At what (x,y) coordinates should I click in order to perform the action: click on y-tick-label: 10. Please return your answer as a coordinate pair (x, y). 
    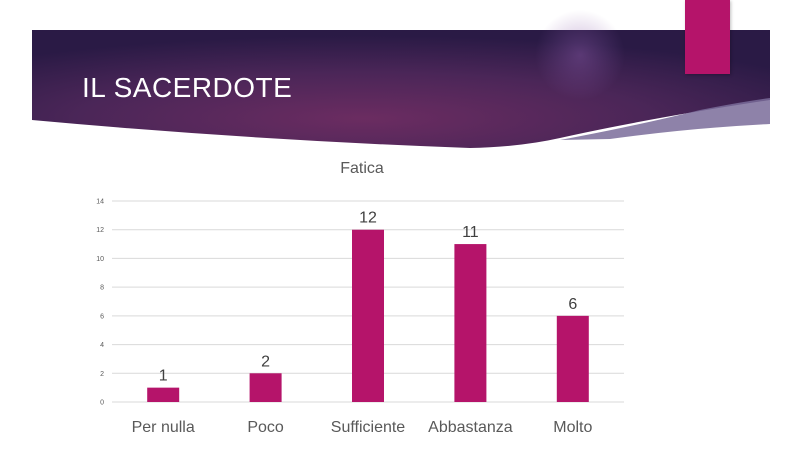
    Looking at the image, I should click on (100, 259).